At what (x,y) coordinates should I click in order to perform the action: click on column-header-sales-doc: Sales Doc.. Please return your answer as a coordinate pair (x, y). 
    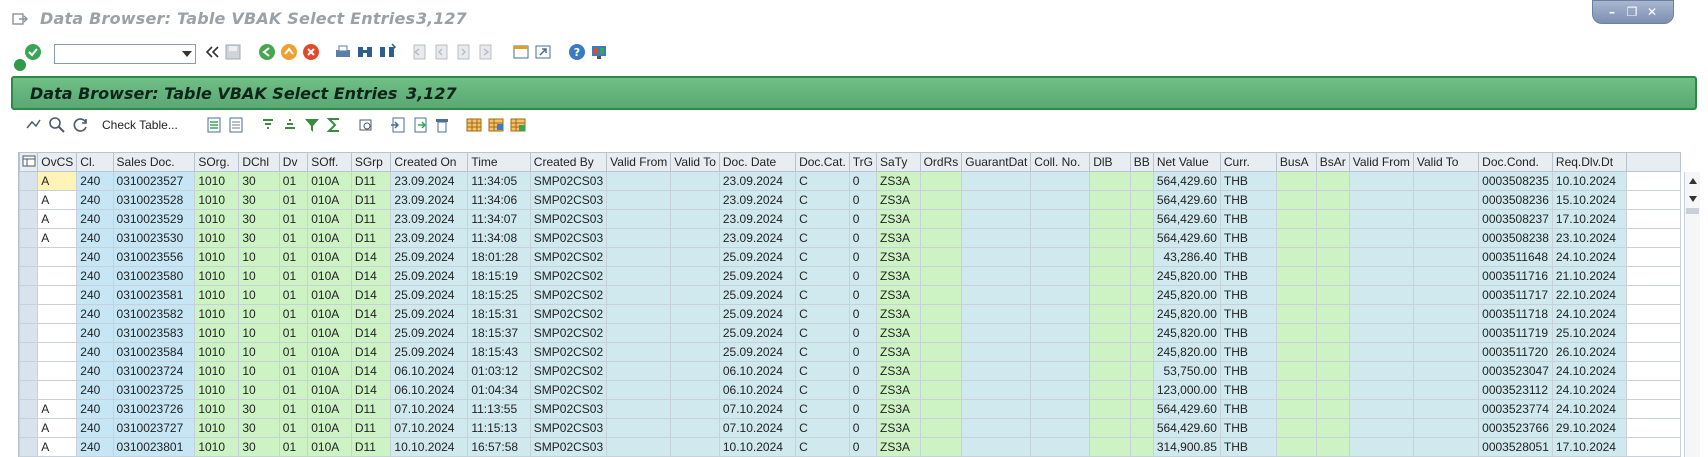
    Looking at the image, I should click on (154, 162).